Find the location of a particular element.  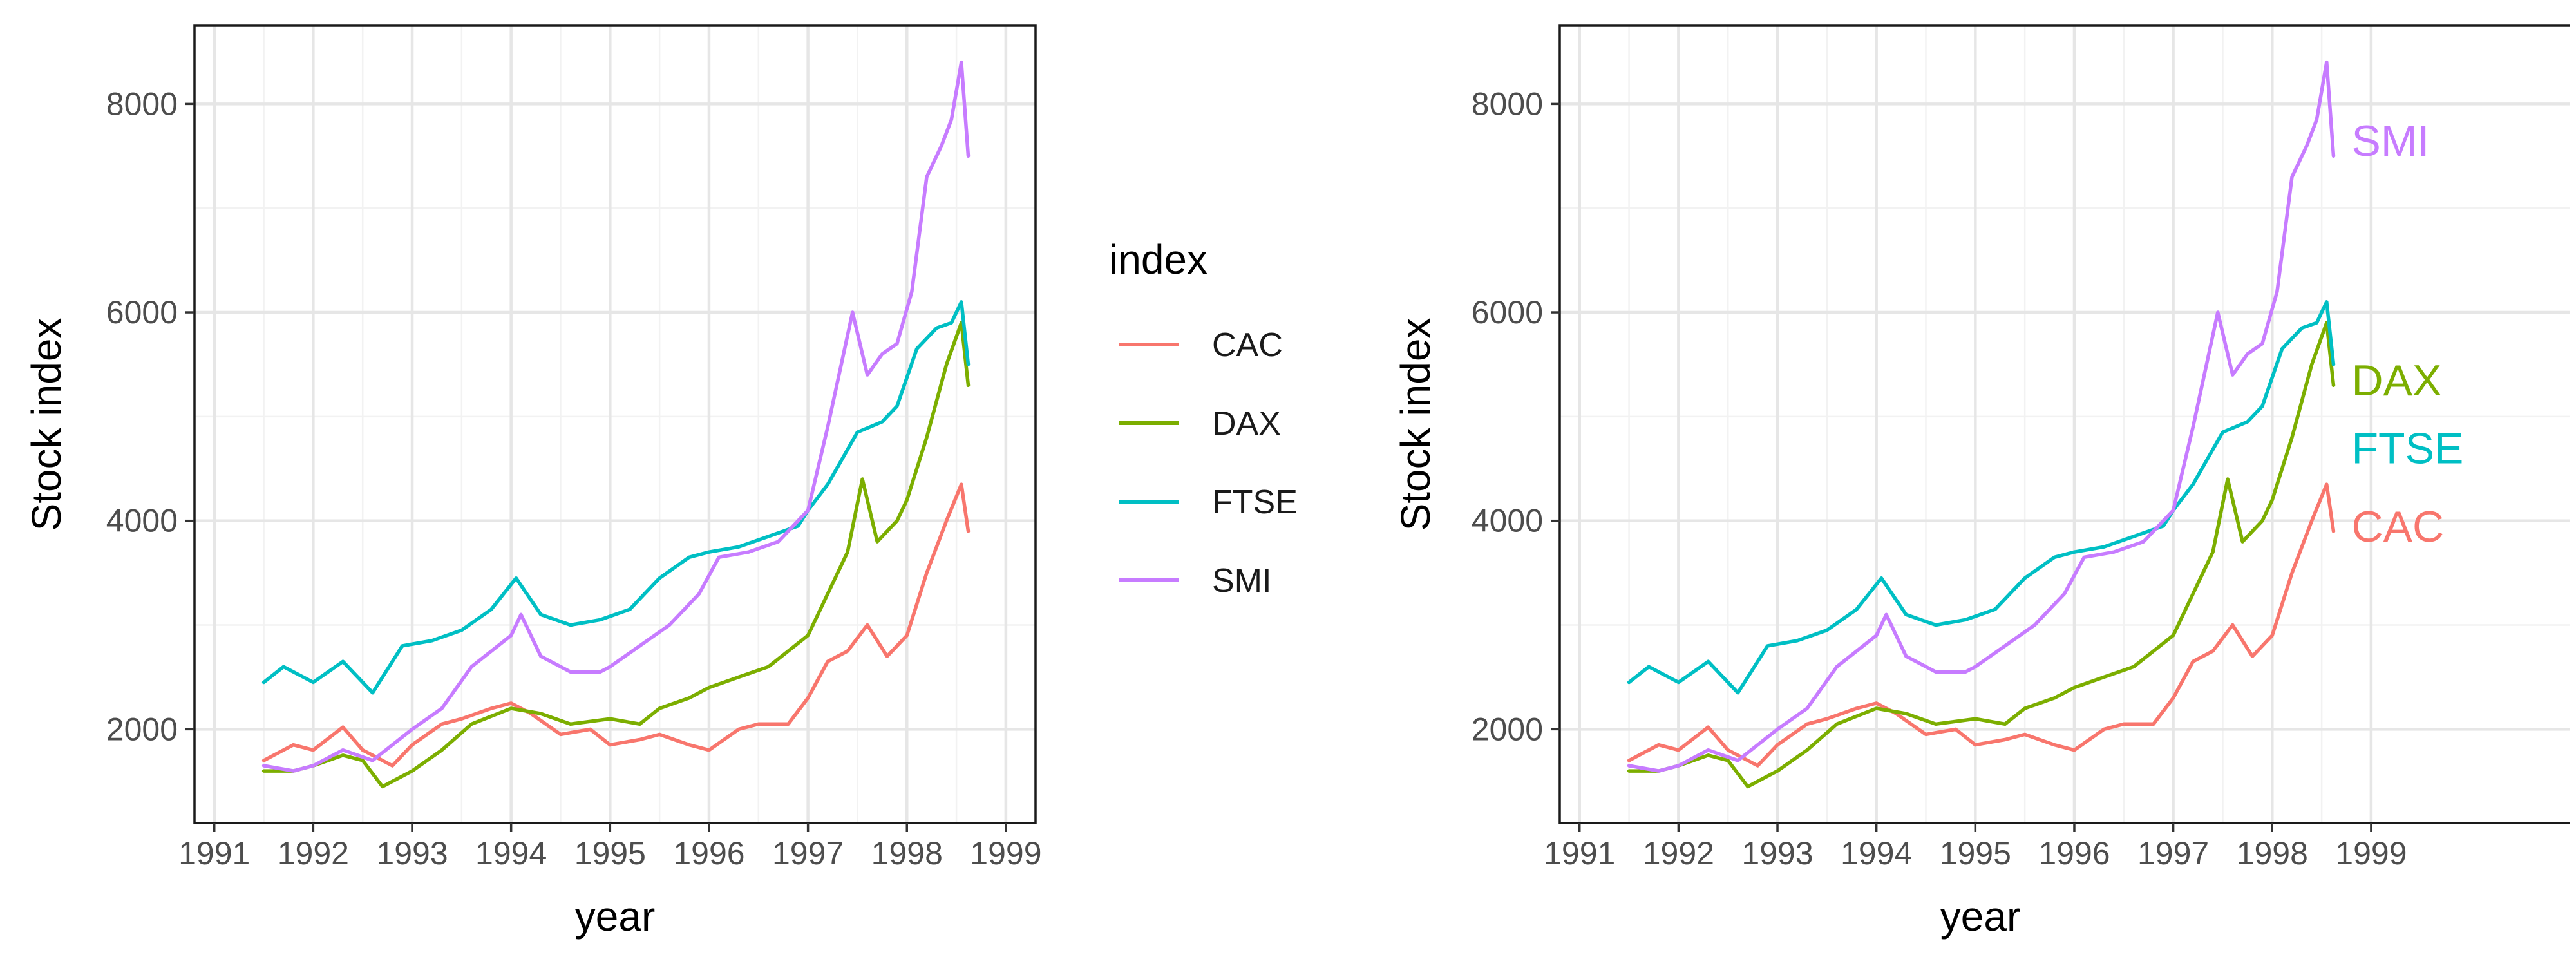

legend-label-smi: SMI is located at coordinates (1241, 581).